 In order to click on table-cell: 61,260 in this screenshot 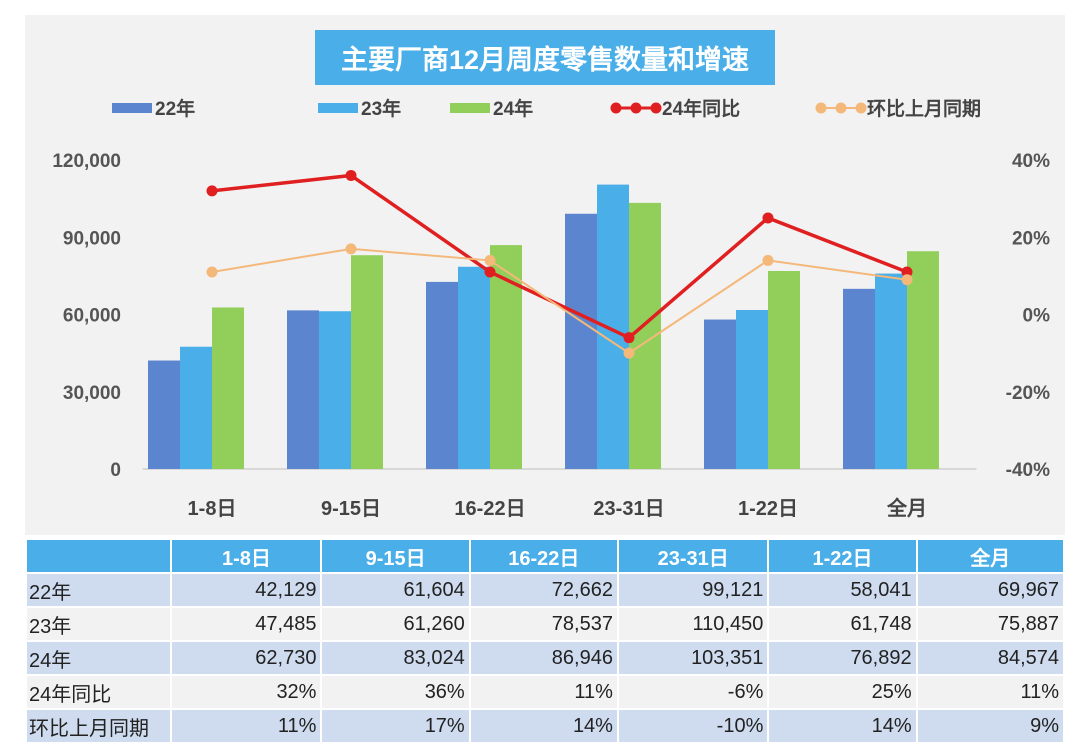, I will do `click(395, 624)`.